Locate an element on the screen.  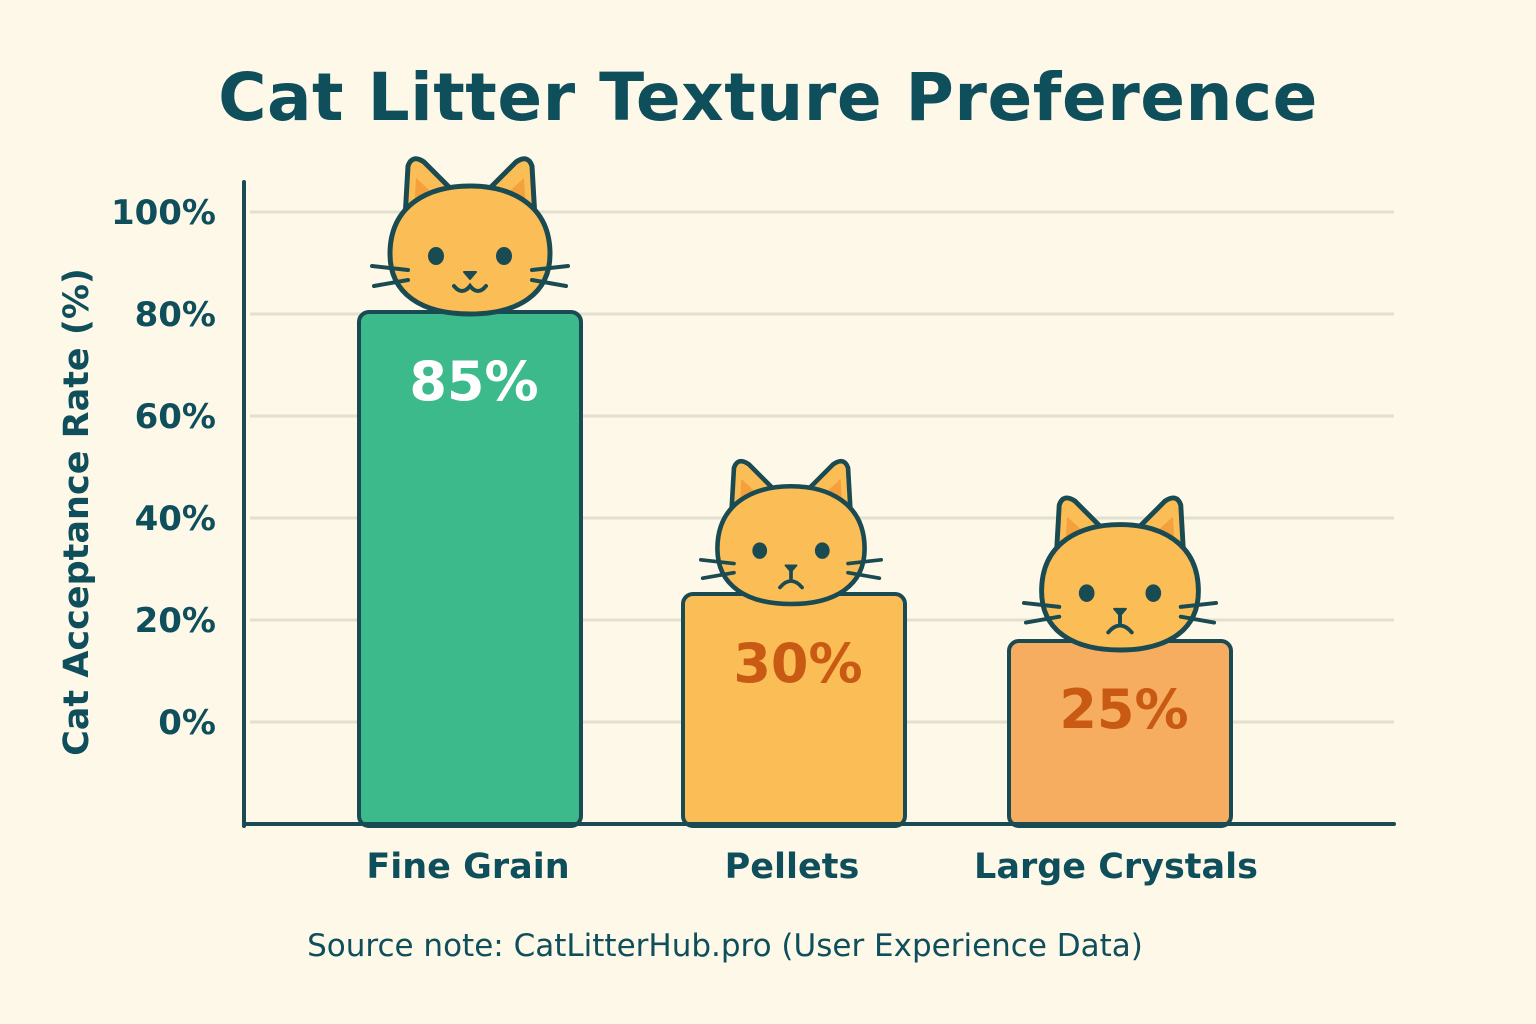
x-category-label: Pellets is located at coordinates (792, 867).